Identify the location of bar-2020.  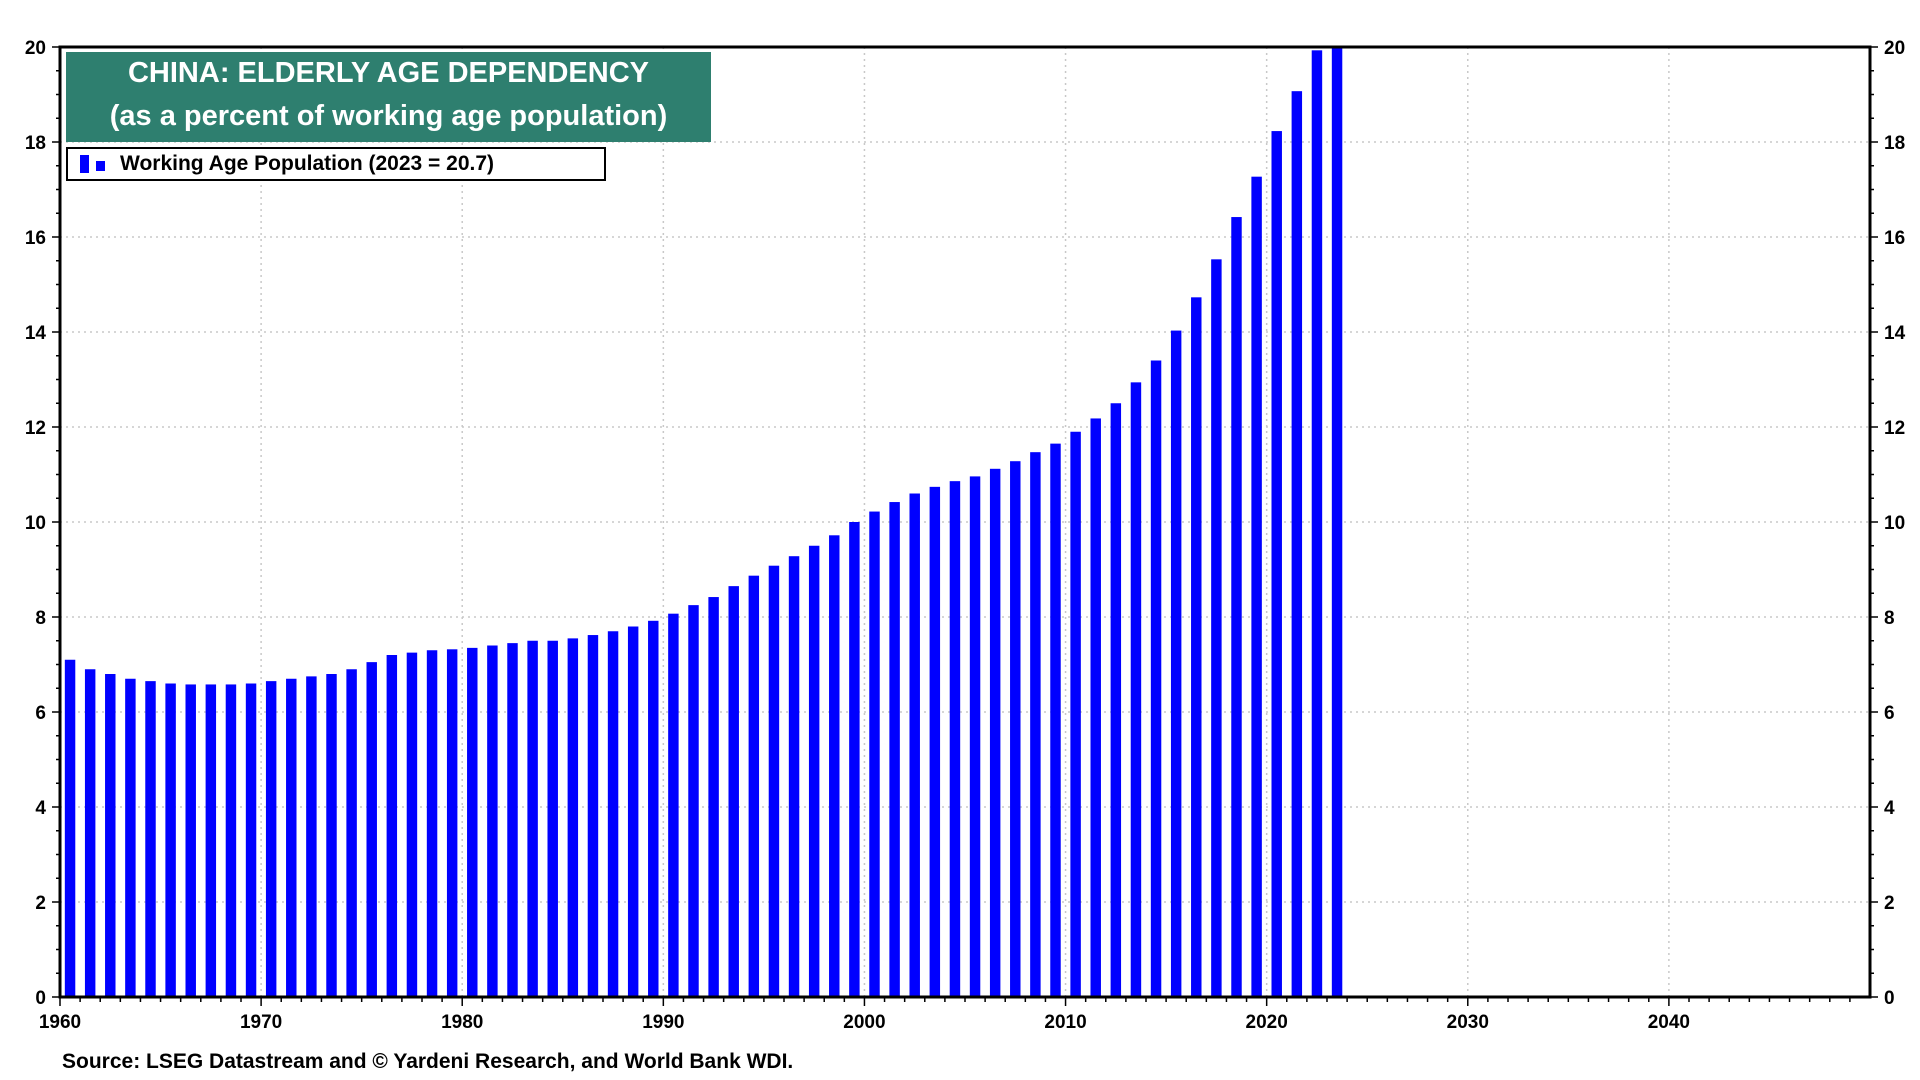
(1276, 564).